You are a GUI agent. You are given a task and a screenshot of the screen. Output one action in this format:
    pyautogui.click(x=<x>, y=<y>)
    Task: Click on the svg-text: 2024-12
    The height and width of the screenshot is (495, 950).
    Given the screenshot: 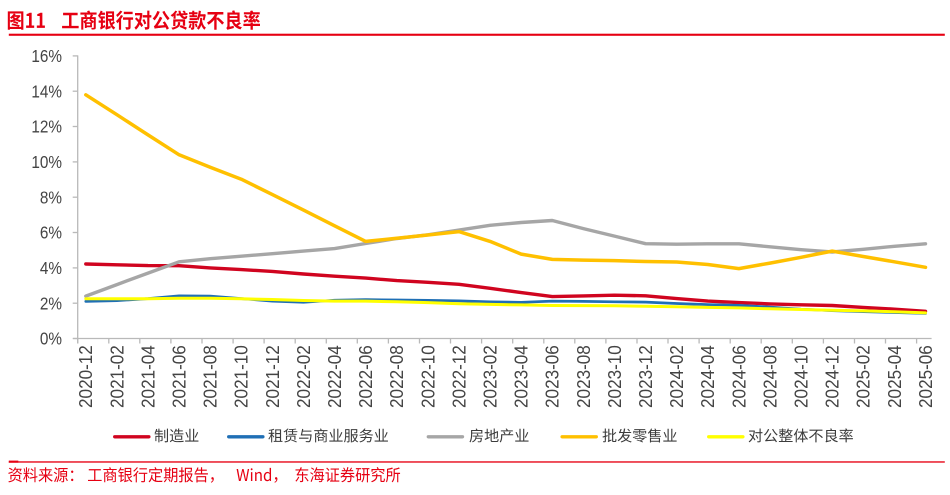 What is the action you would take?
    pyautogui.click(x=832, y=376)
    